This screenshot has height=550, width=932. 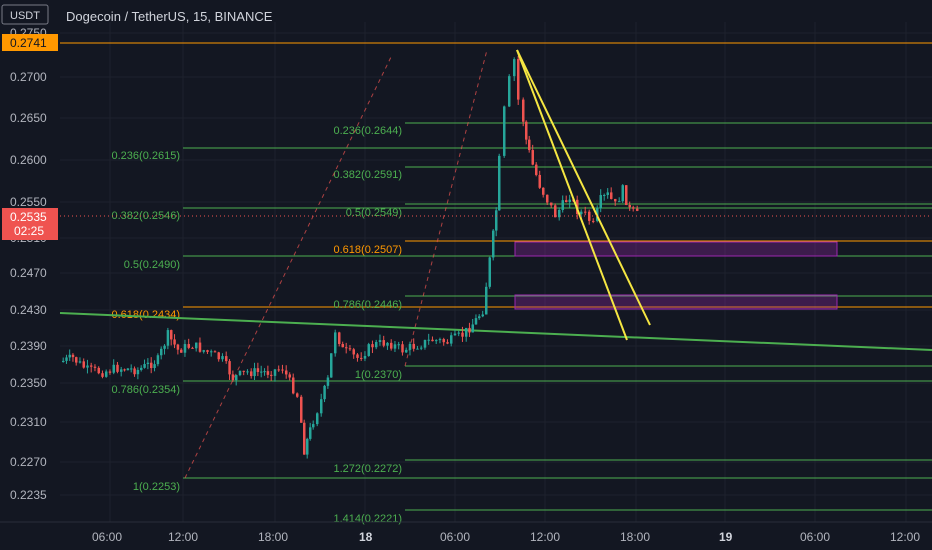 I want to click on high-price-badge, so click(x=30, y=42).